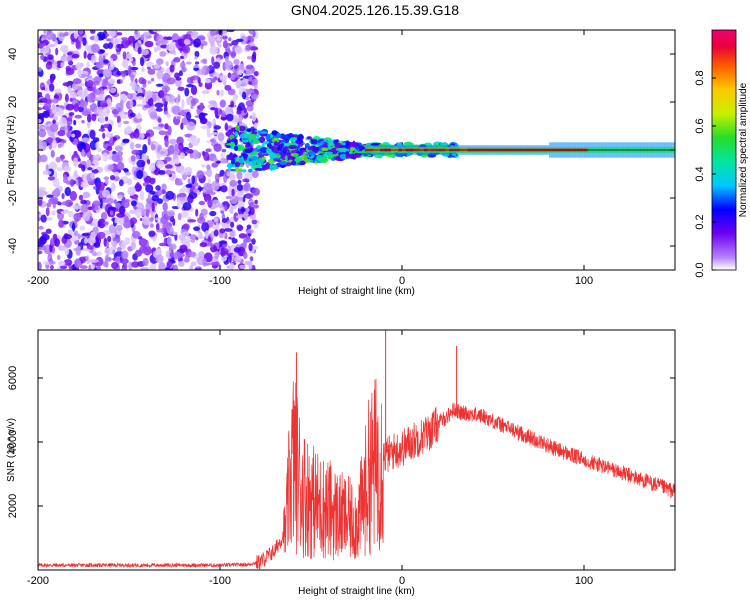 The width and height of the screenshot is (750, 600). Describe the element at coordinates (13, 102) in the screenshot. I see `heatmap-y-tick-label: 20` at that location.